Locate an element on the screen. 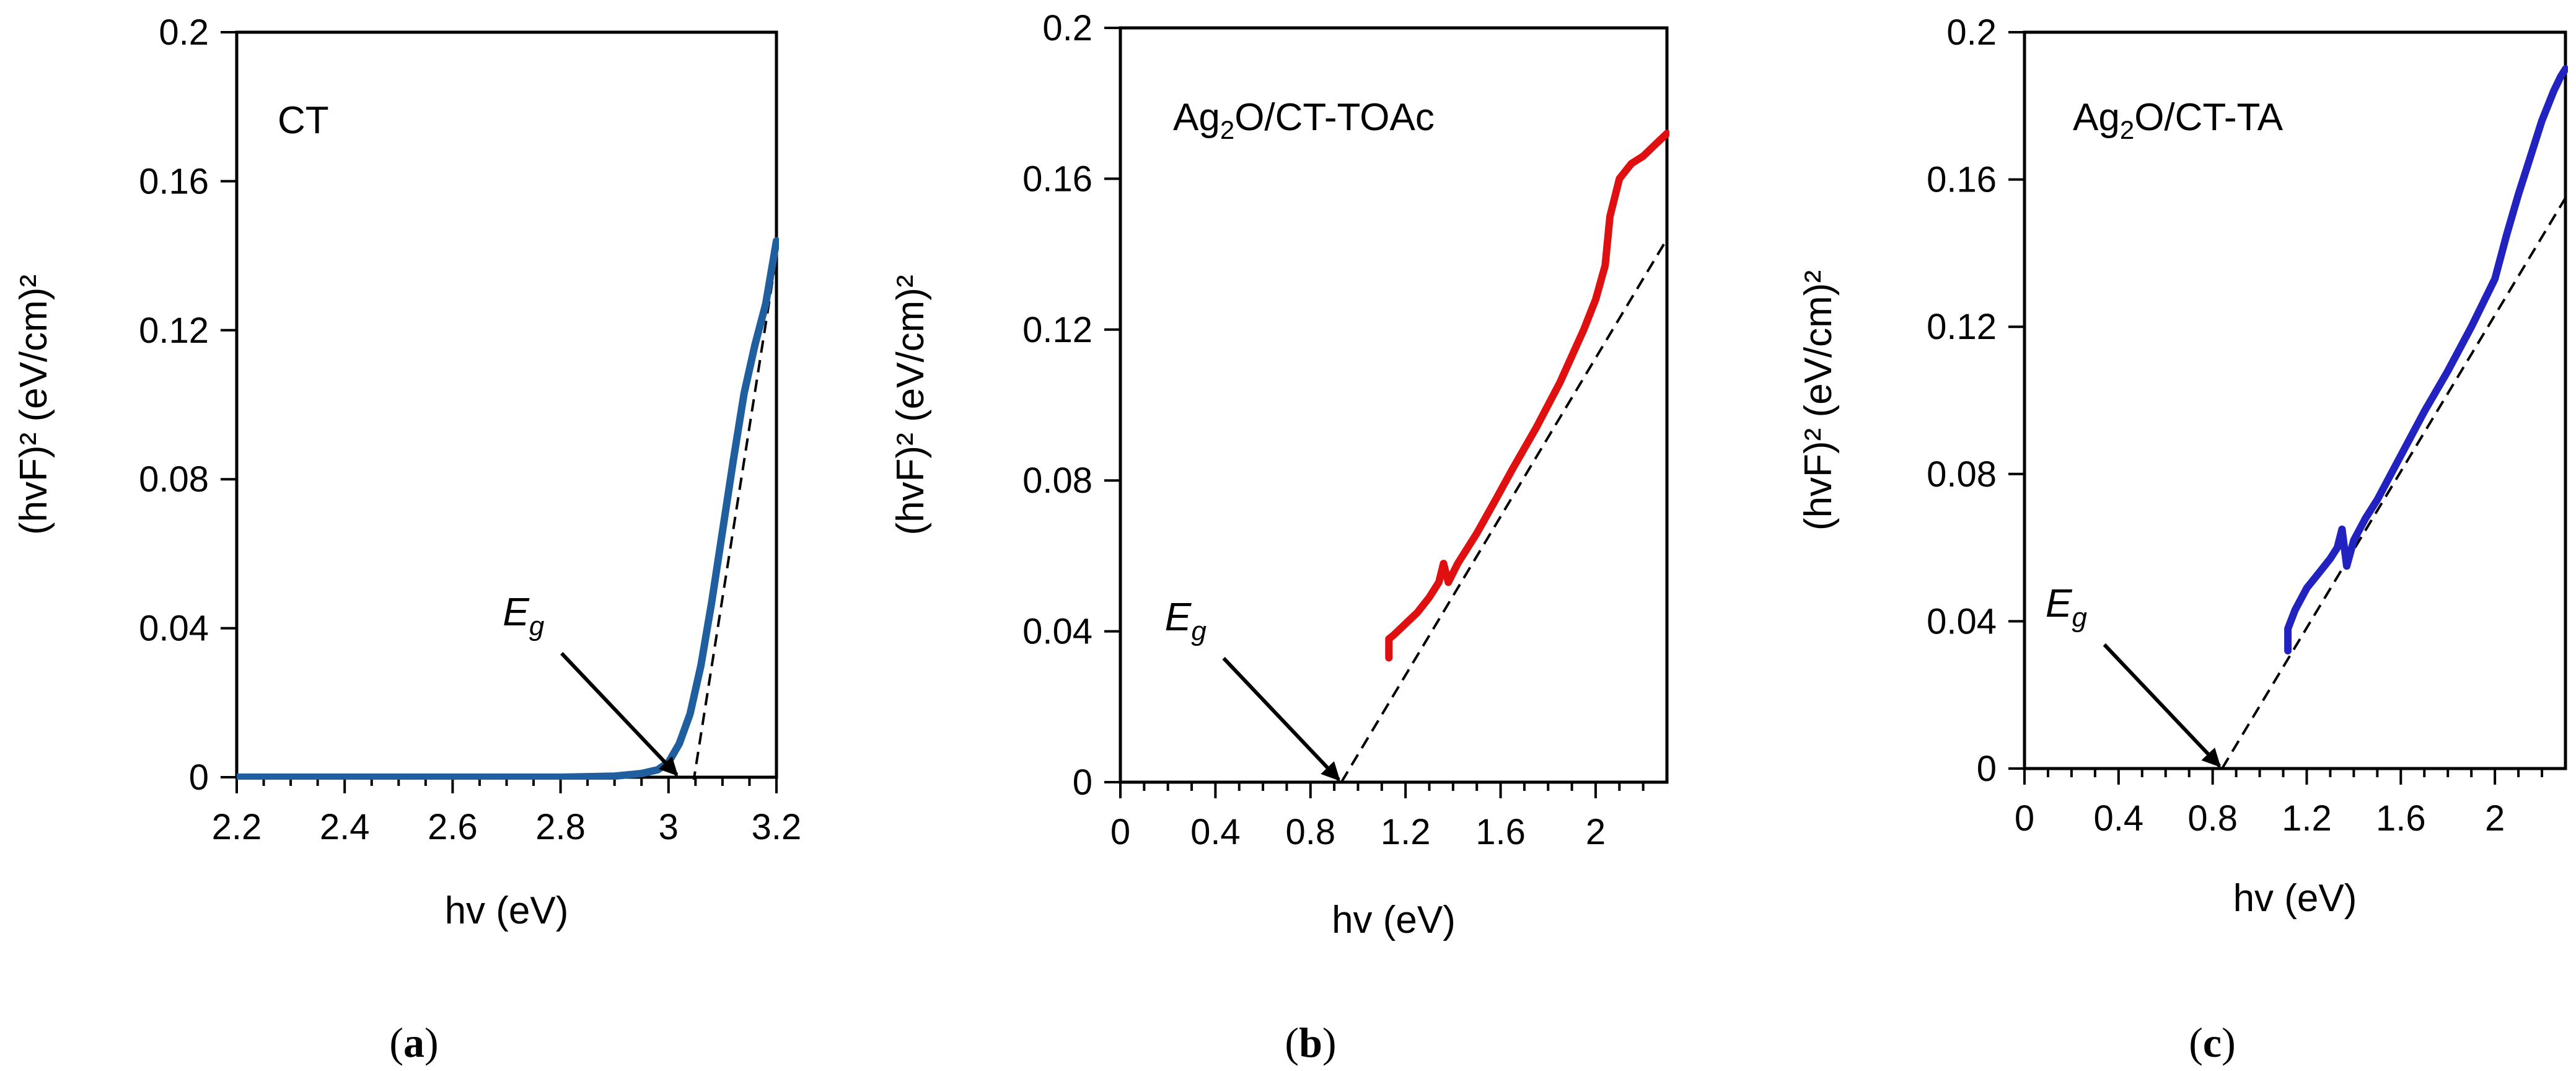 The height and width of the screenshot is (1071, 2576). panel-title: Ag2O/CT-TOAc is located at coordinates (1304, 120).